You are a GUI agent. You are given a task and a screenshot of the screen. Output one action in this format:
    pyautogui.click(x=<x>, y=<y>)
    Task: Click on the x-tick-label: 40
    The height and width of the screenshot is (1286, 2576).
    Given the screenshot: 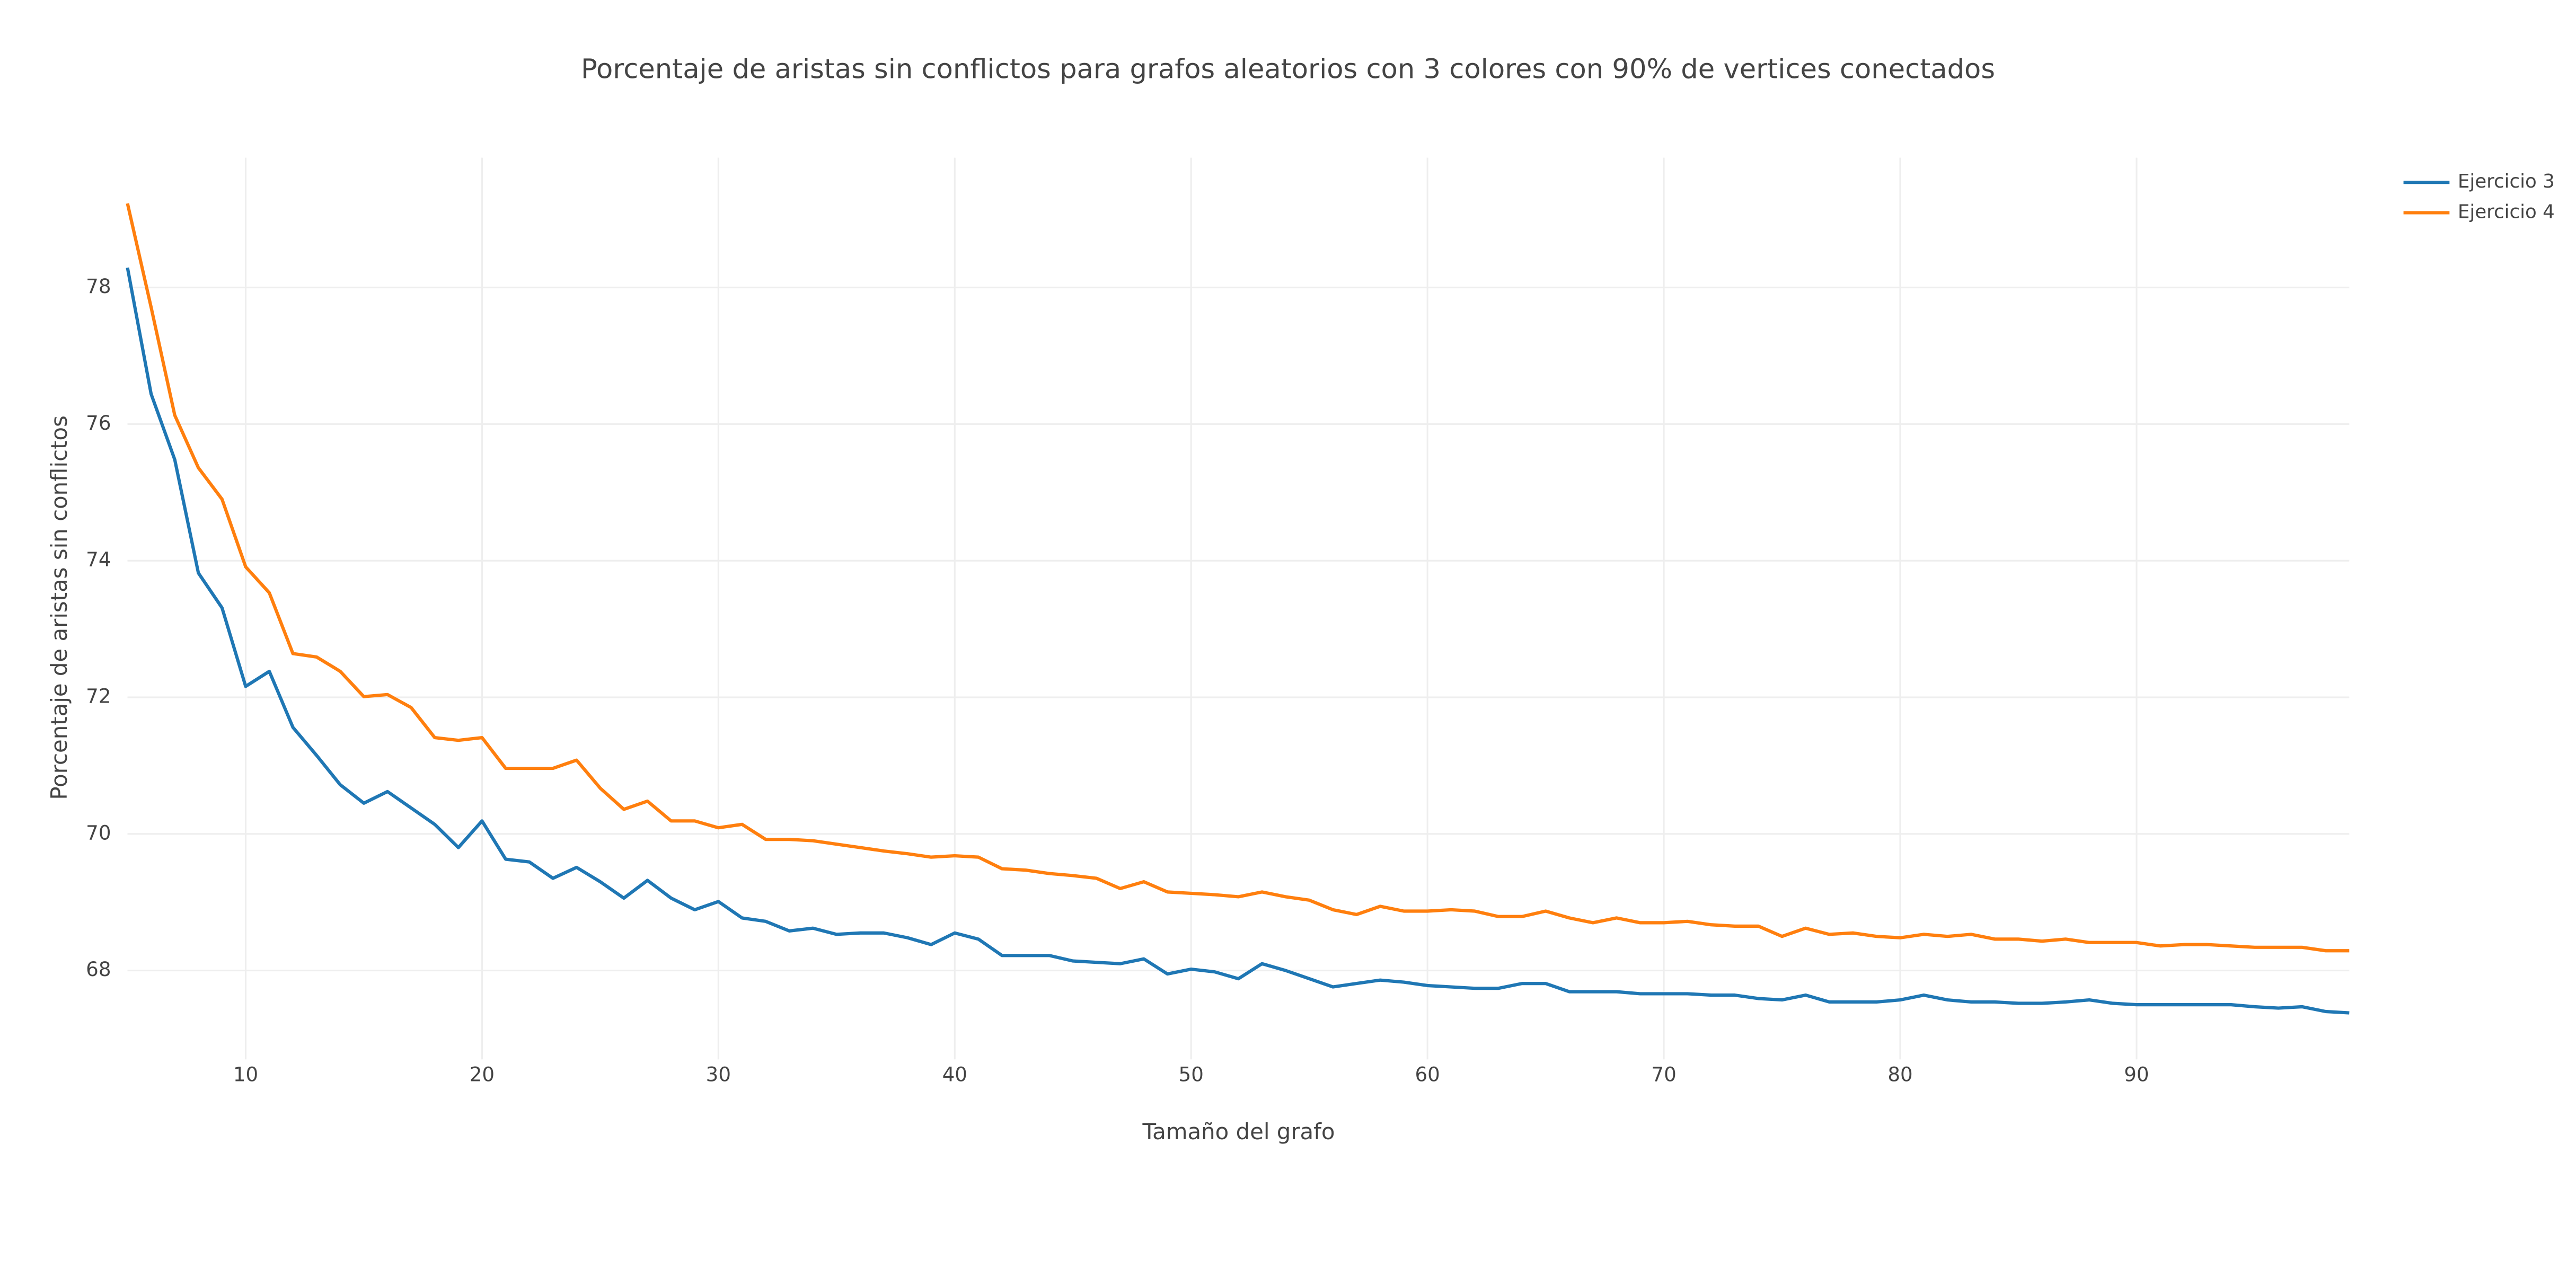 What is the action you would take?
    pyautogui.click(x=954, y=1074)
    